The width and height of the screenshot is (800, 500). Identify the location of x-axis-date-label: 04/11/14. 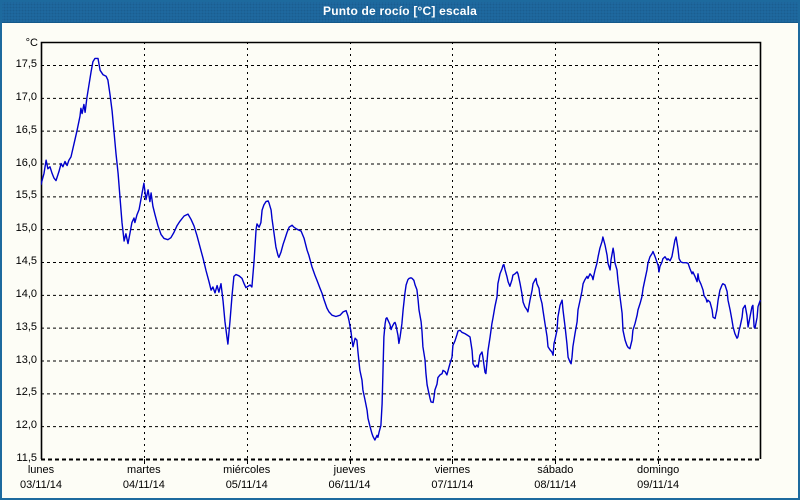
(143, 485).